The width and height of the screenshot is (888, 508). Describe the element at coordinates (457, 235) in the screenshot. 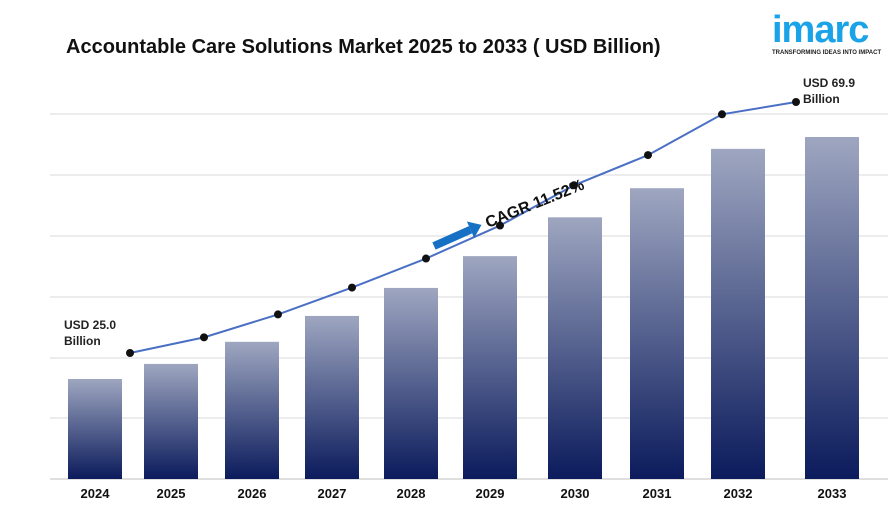

I see `cagr-arrow-icon` at that location.